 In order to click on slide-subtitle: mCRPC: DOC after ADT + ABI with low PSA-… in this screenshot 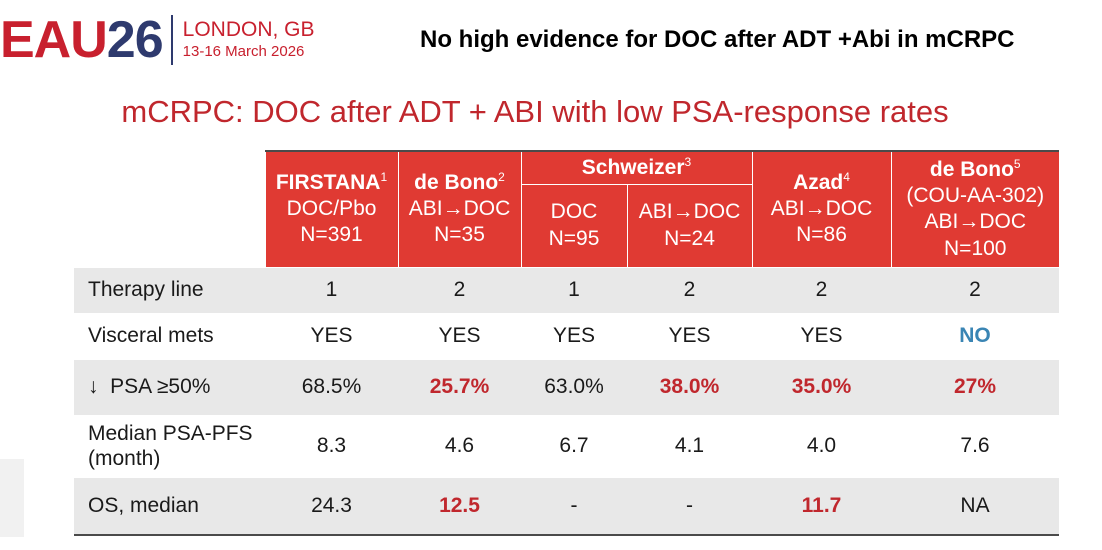, I will do `click(535, 111)`.